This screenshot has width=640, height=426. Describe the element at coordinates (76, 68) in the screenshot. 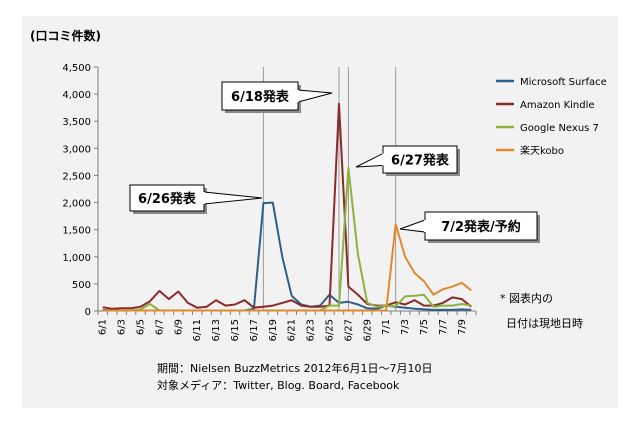

I see `y-tick-label-9: 4,500` at that location.